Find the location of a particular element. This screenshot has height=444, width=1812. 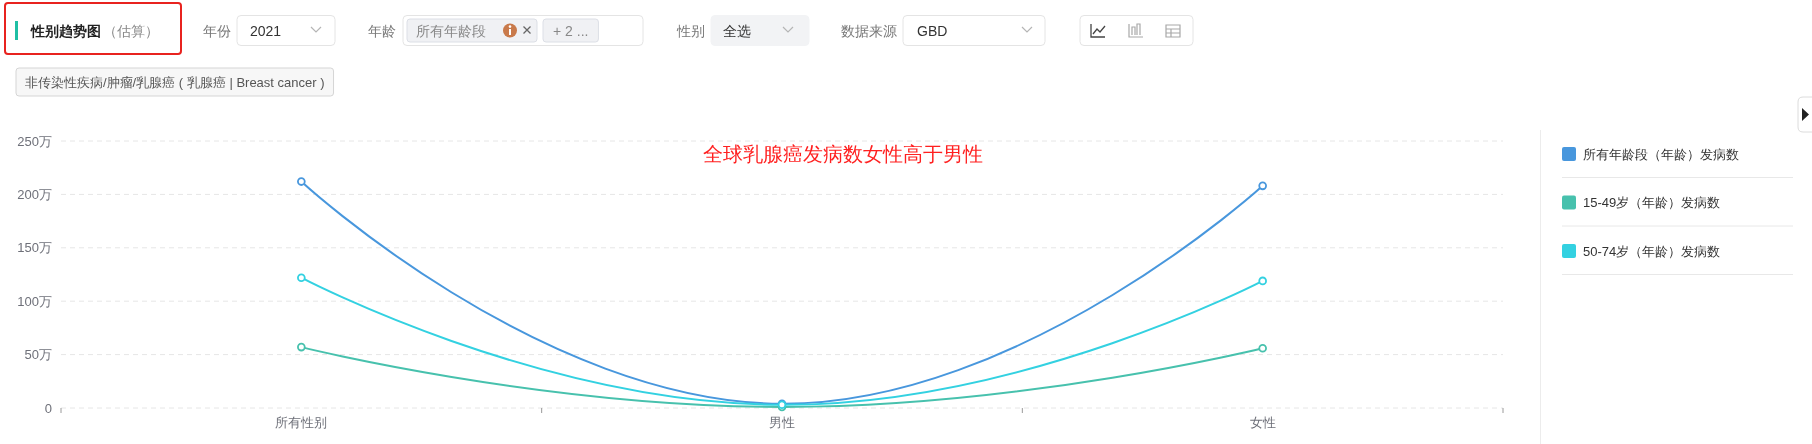

y-tick-label: 100万 is located at coordinates (34, 301).